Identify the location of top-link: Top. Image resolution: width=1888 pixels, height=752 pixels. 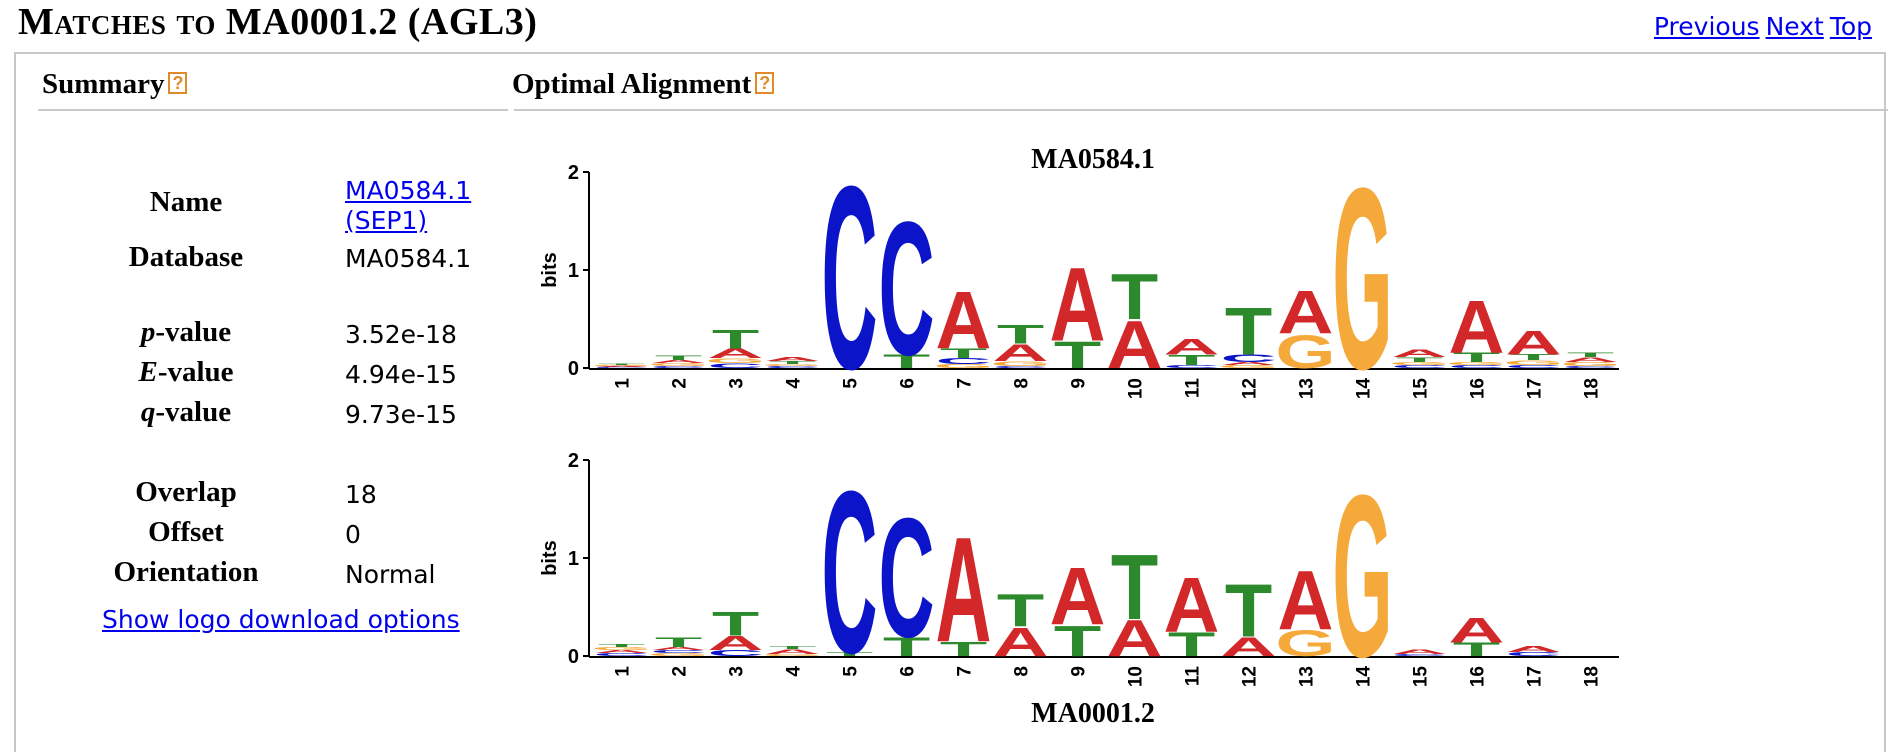
(1850, 26).